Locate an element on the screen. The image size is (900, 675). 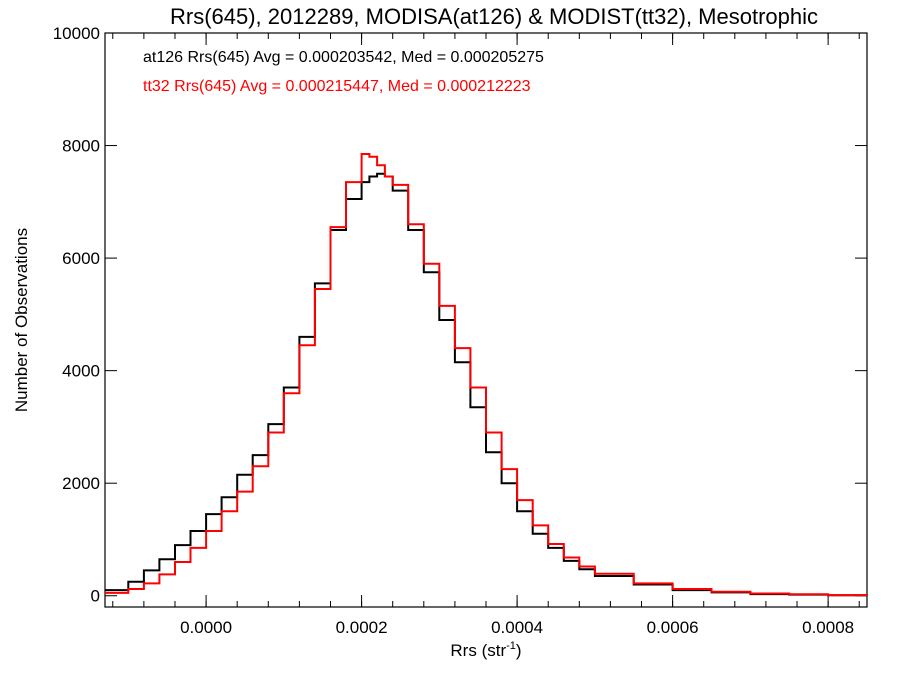
x-axis-label-end: ) is located at coordinates (519, 650).